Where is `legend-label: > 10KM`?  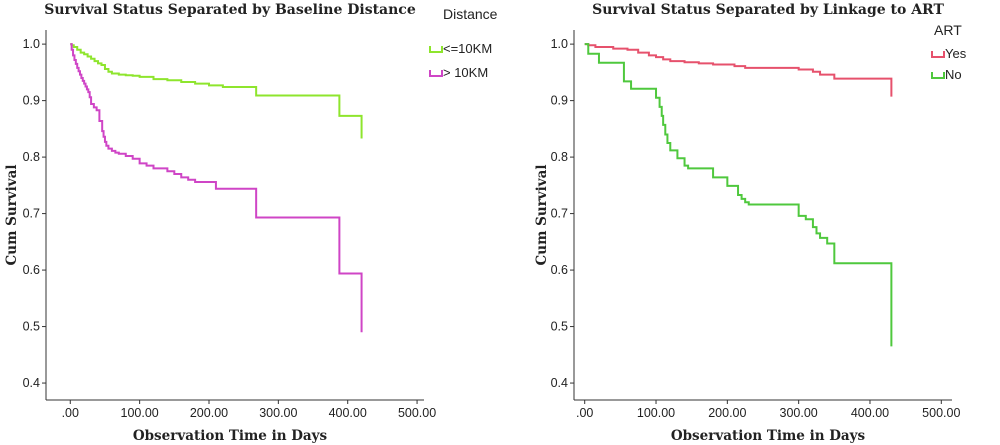 legend-label: > 10KM is located at coordinates (465, 72).